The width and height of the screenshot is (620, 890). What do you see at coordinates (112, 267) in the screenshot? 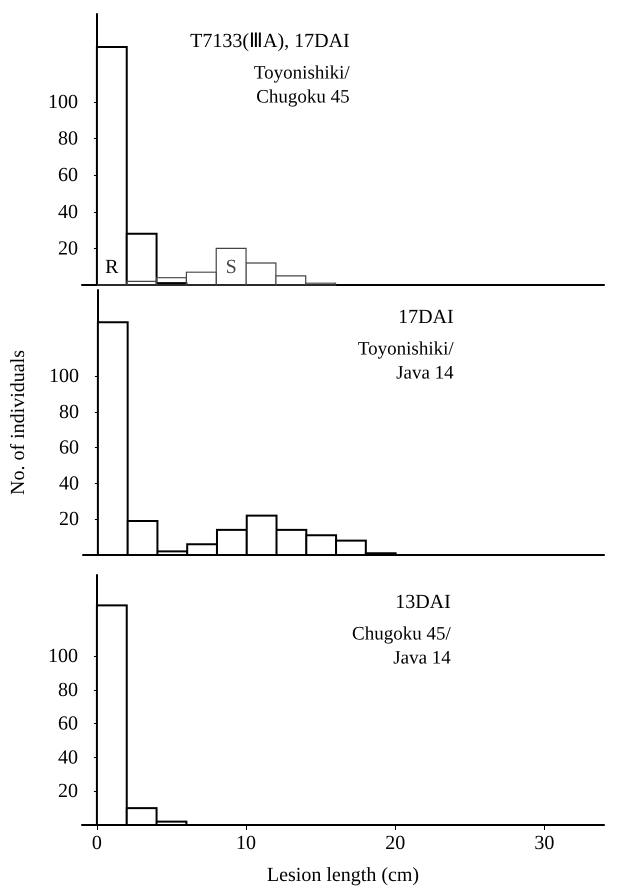
I see `series-label: R` at bounding box center [112, 267].